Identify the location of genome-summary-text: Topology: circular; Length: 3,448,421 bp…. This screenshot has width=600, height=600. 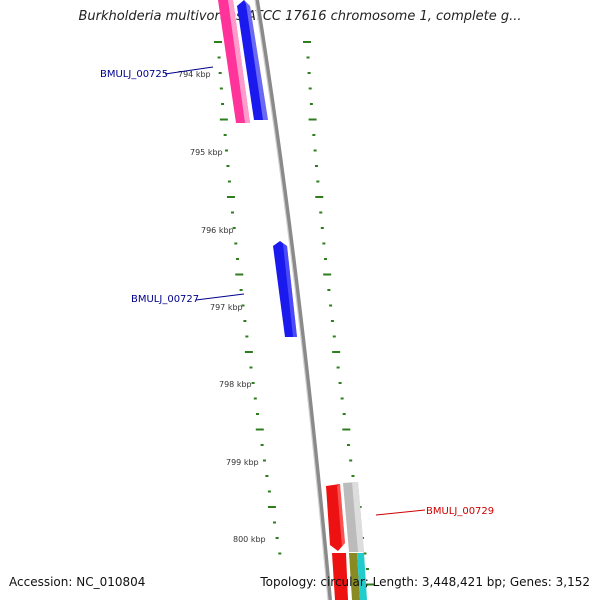
(425, 582).